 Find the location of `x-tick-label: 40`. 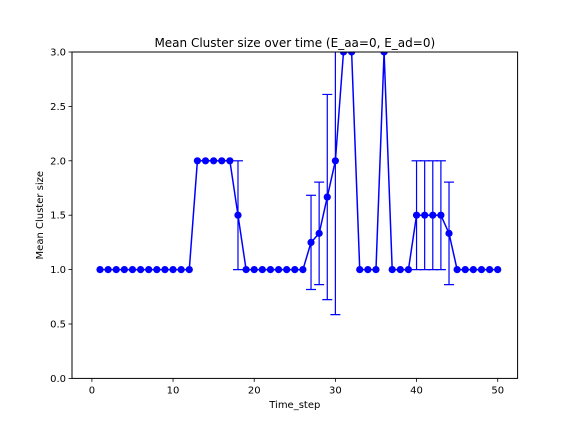

x-tick-label: 40 is located at coordinates (416, 390).